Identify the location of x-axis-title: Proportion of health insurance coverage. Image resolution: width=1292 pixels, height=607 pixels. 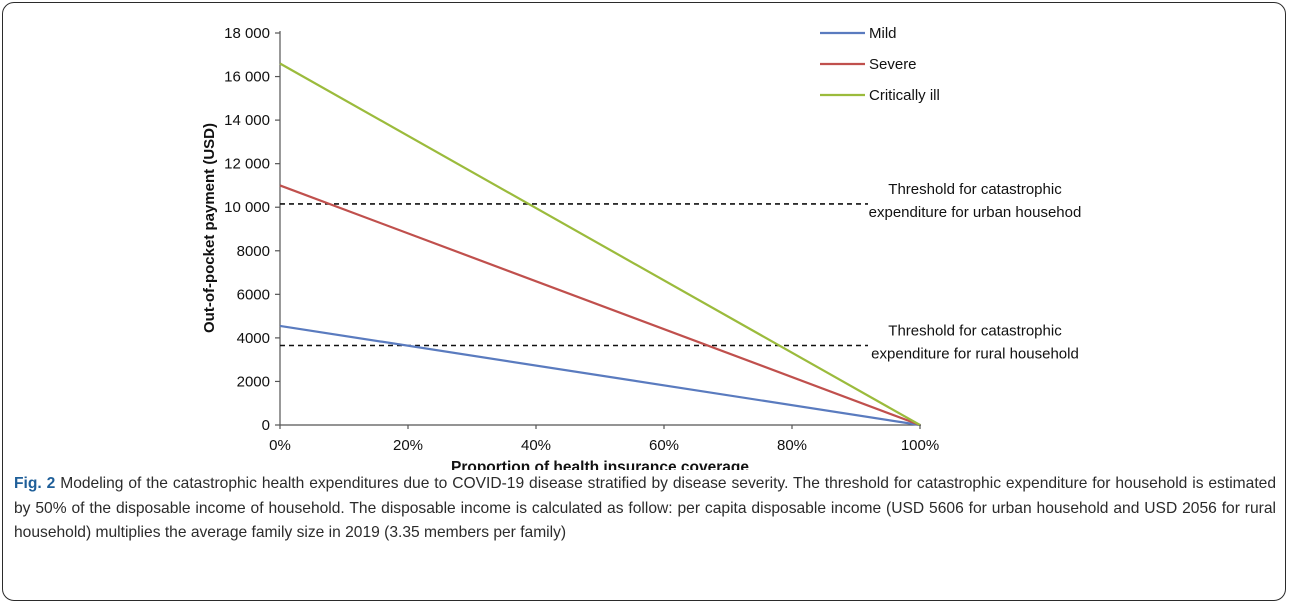
(600, 464).